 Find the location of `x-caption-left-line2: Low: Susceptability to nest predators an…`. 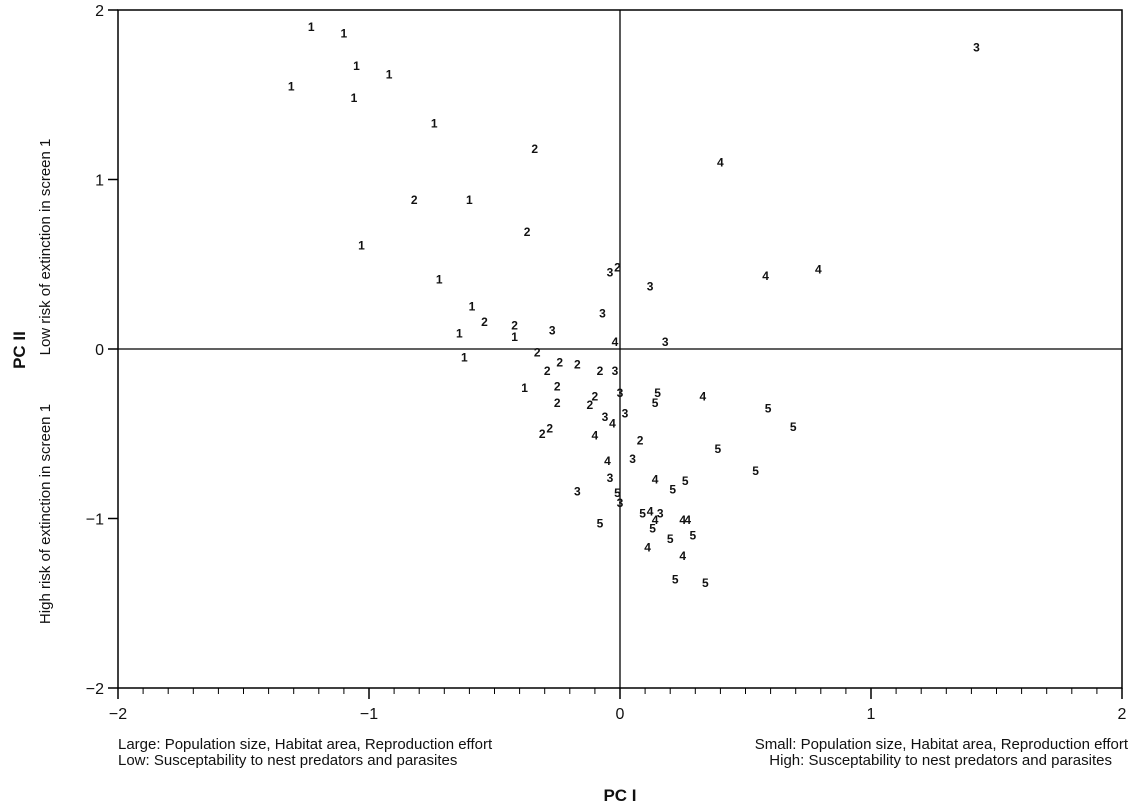

x-caption-left-line2: Low: Susceptability to nest predators an… is located at coordinates (288, 760).